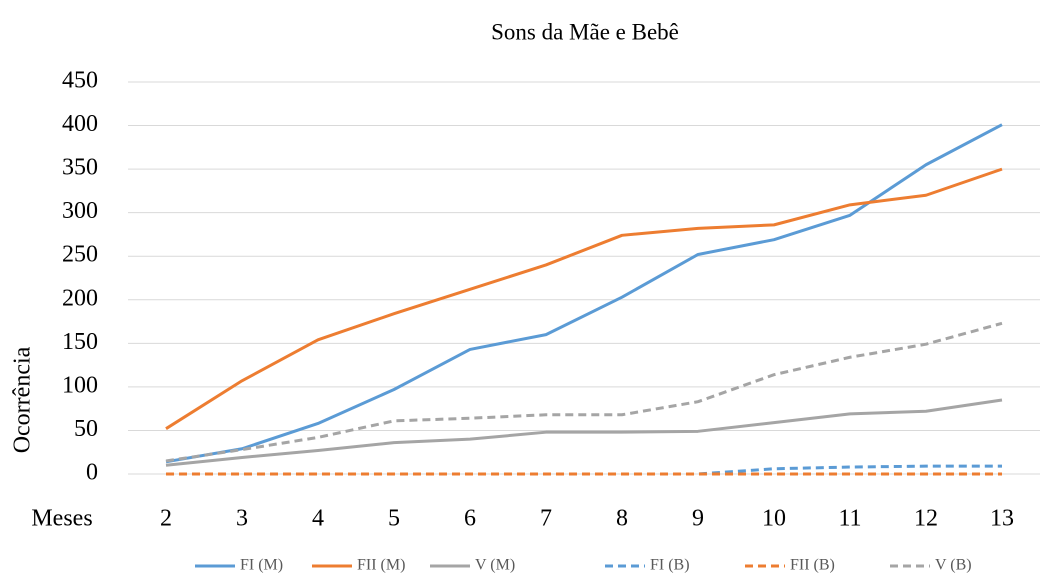 This screenshot has height=578, width=1046. I want to click on x-tick-label: 13, so click(1002, 519).